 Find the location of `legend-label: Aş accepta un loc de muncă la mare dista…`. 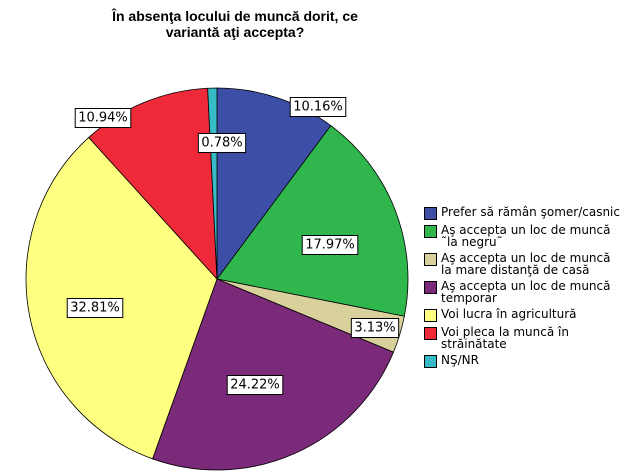

legend-label: Aş accepta un loc de muncă la mare dista… is located at coordinates (526, 264).